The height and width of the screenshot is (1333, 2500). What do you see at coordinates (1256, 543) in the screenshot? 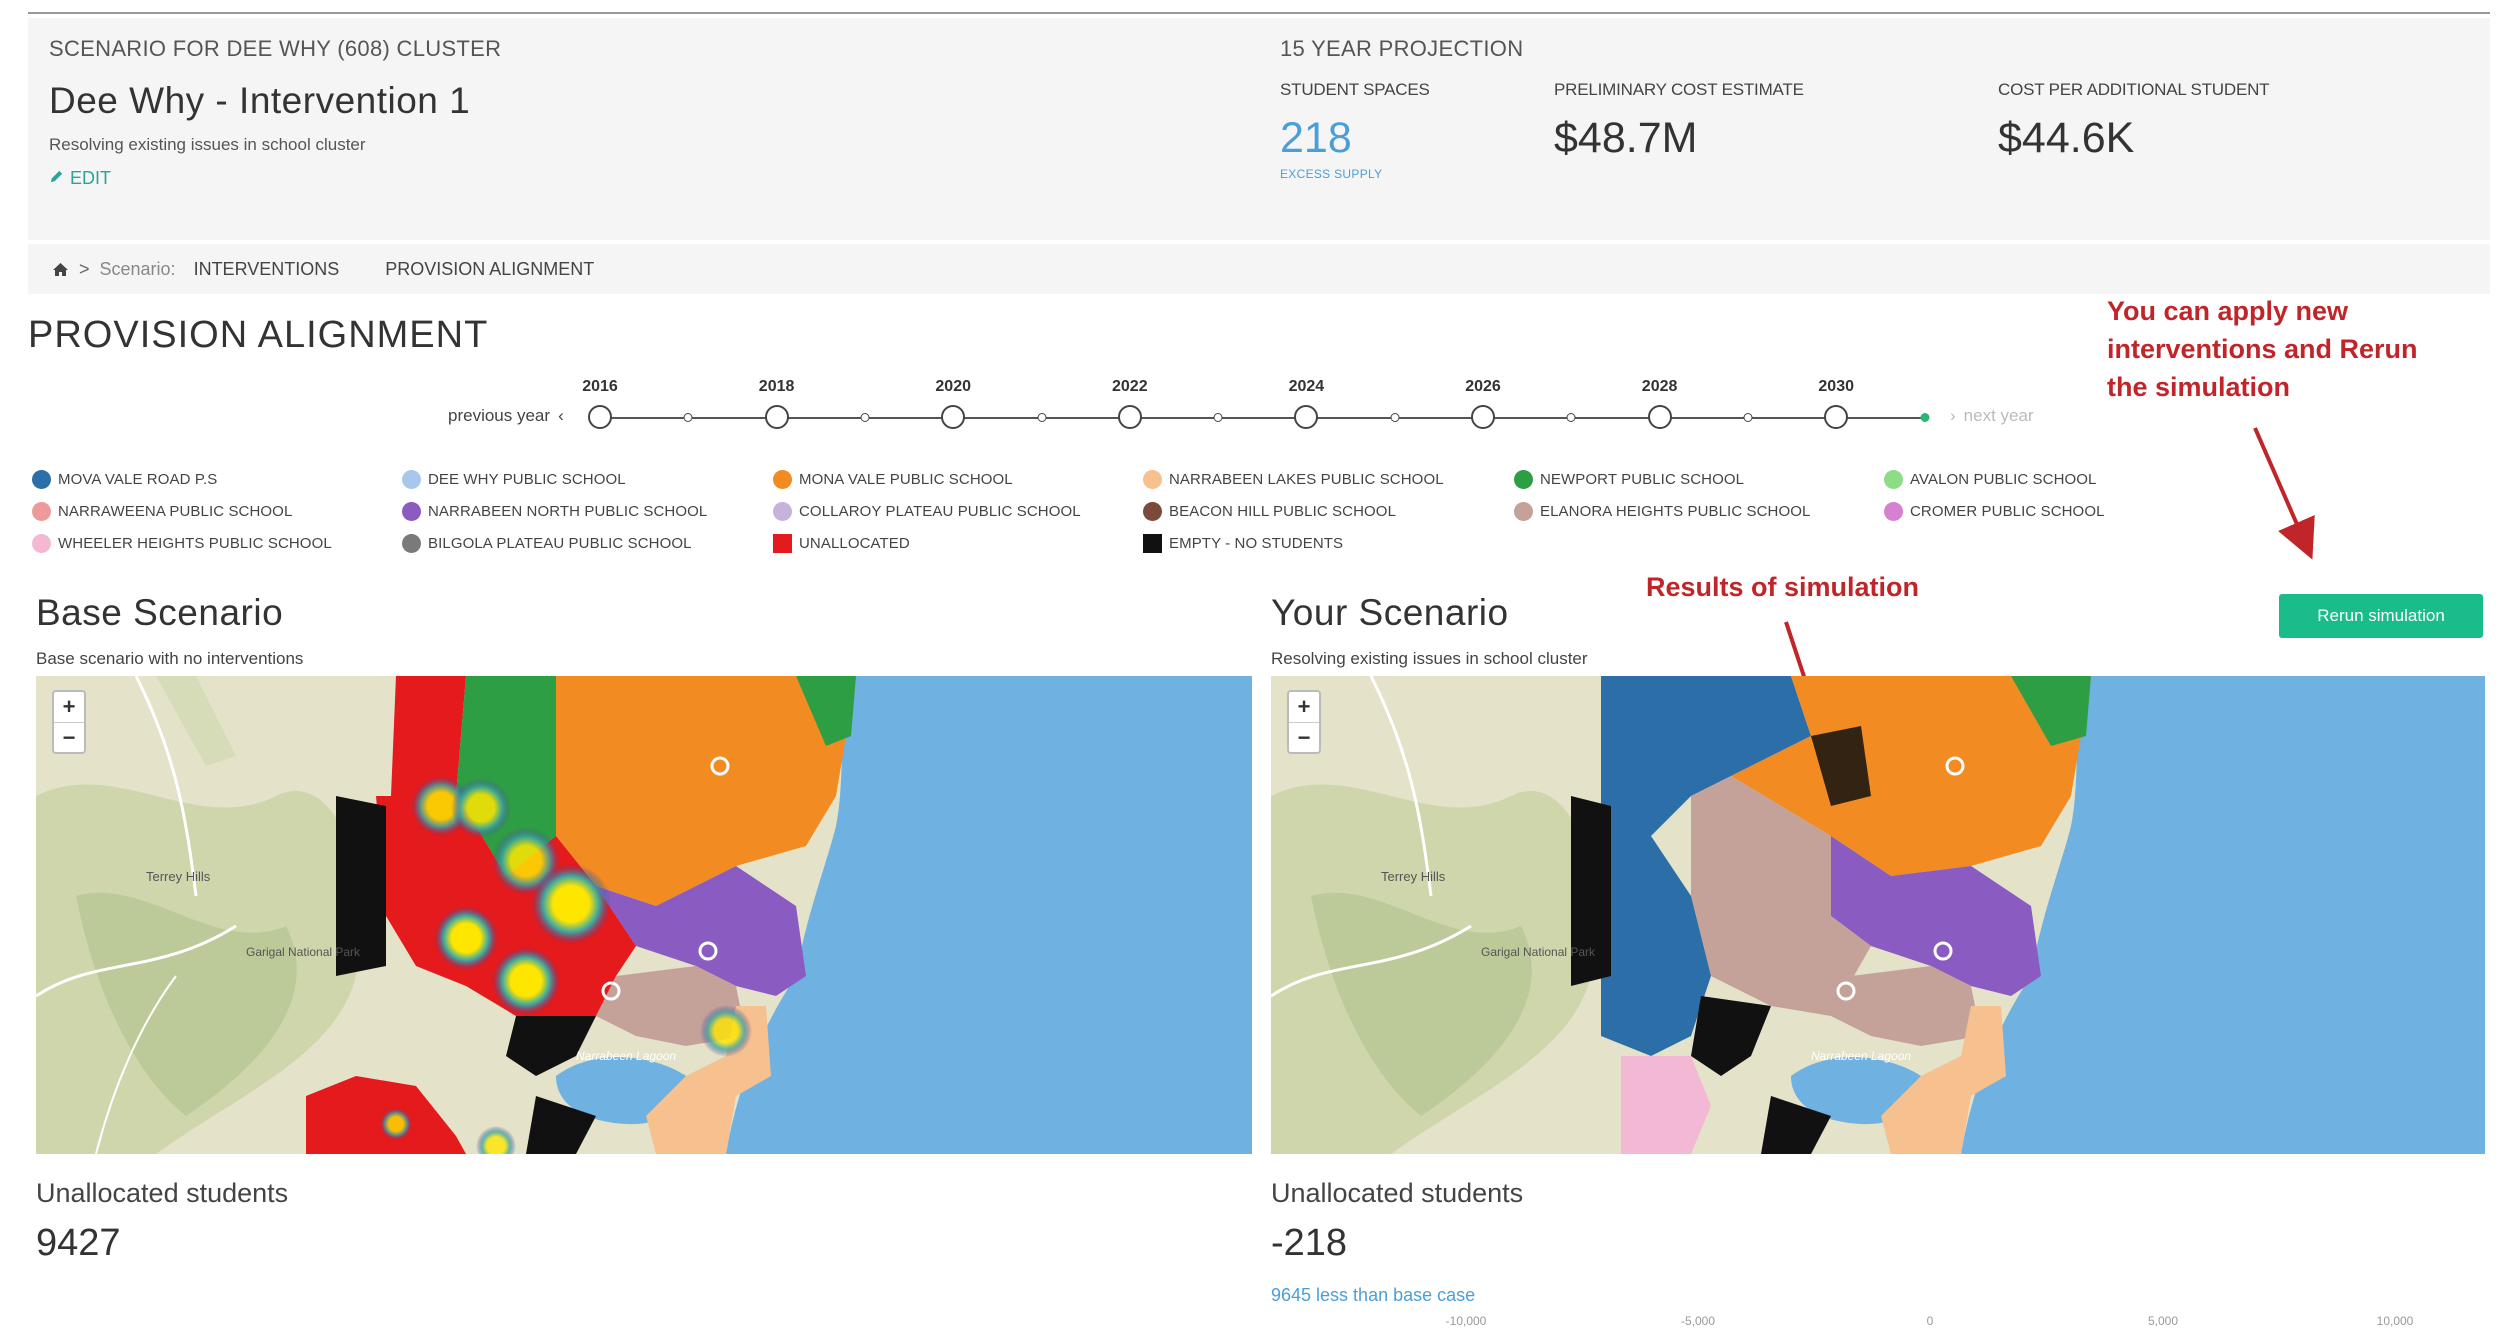
I see `legend-label: EMPTY - NO STUDENTS` at bounding box center [1256, 543].